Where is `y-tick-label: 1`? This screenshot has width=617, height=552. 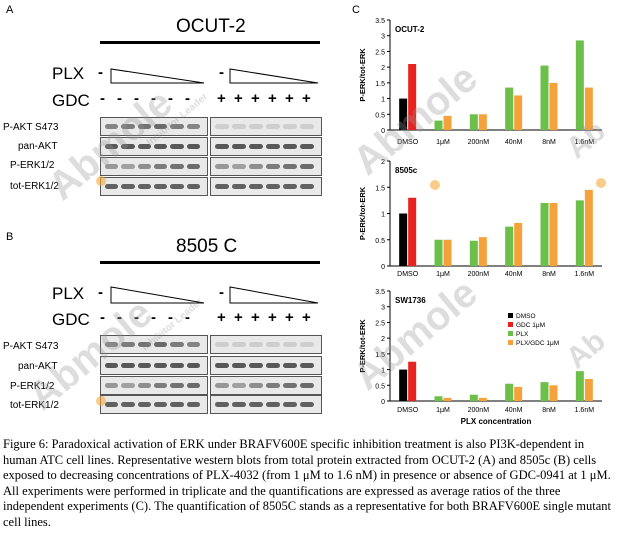 y-tick-label: 1 is located at coordinates (383, 215).